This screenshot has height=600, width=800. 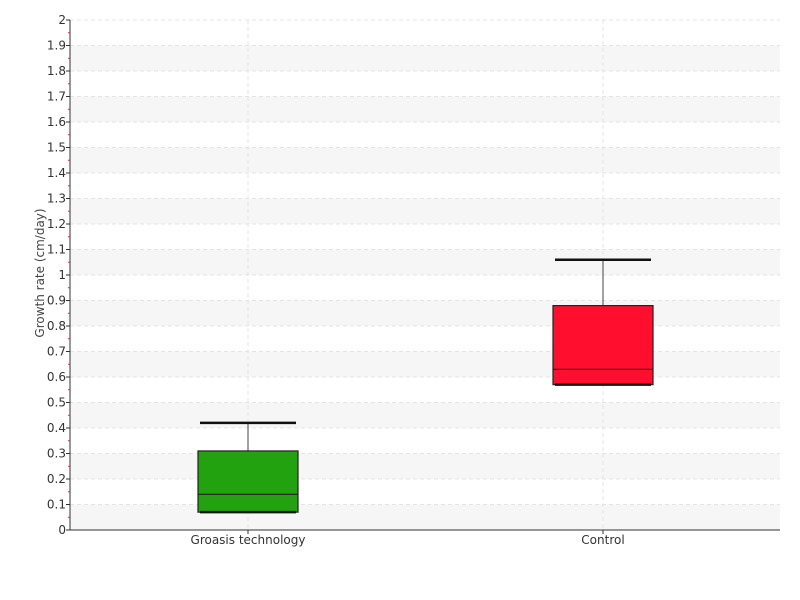 I want to click on y-tick-label: 0.4, so click(x=56, y=428).